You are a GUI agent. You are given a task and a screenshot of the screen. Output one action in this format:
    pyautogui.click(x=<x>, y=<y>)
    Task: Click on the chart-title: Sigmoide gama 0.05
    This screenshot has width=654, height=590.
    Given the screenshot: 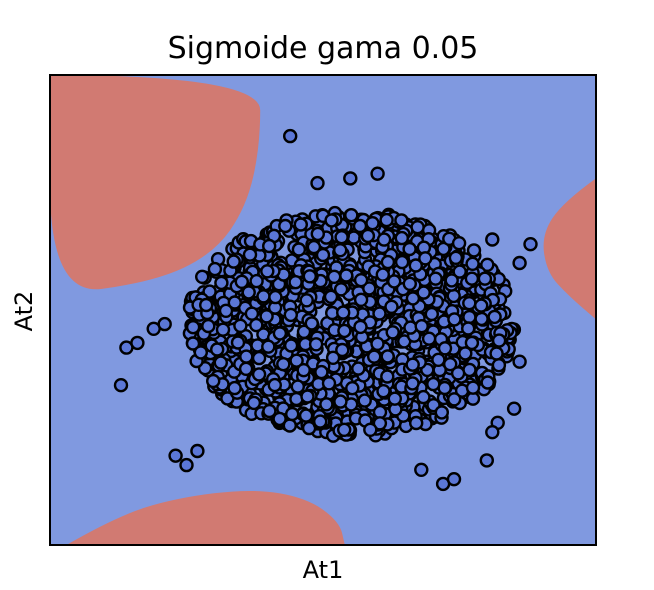 What is the action you would take?
    pyautogui.click(x=323, y=48)
    